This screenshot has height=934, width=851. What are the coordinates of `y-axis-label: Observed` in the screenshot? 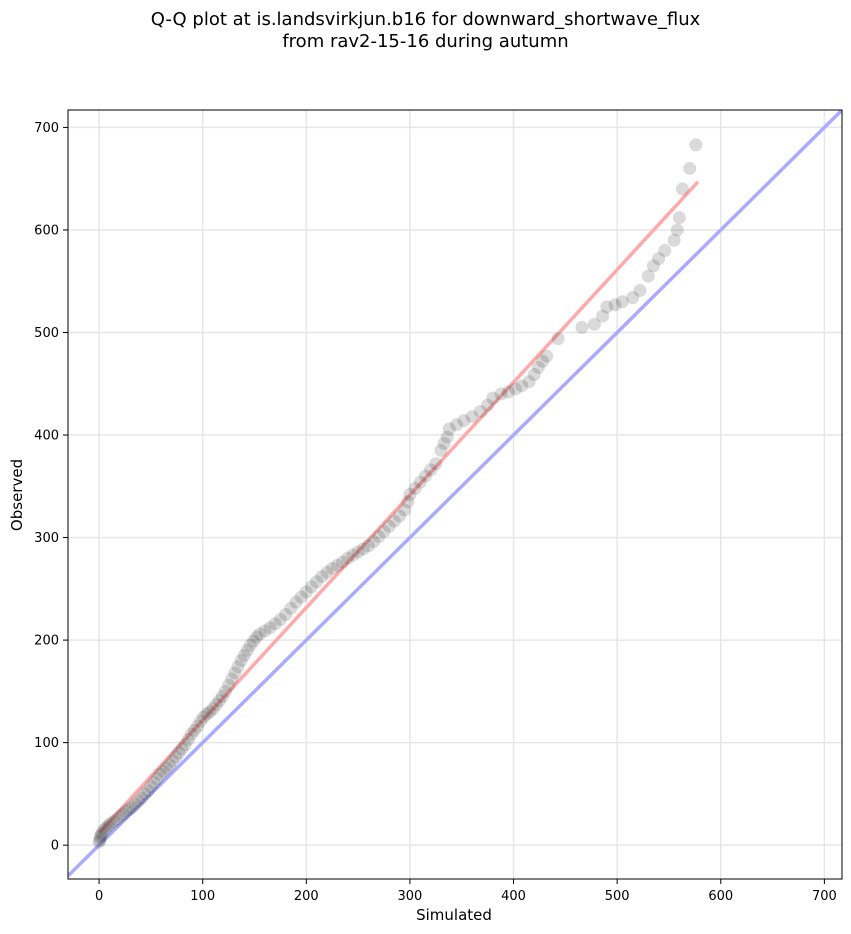 It's located at (17, 495).